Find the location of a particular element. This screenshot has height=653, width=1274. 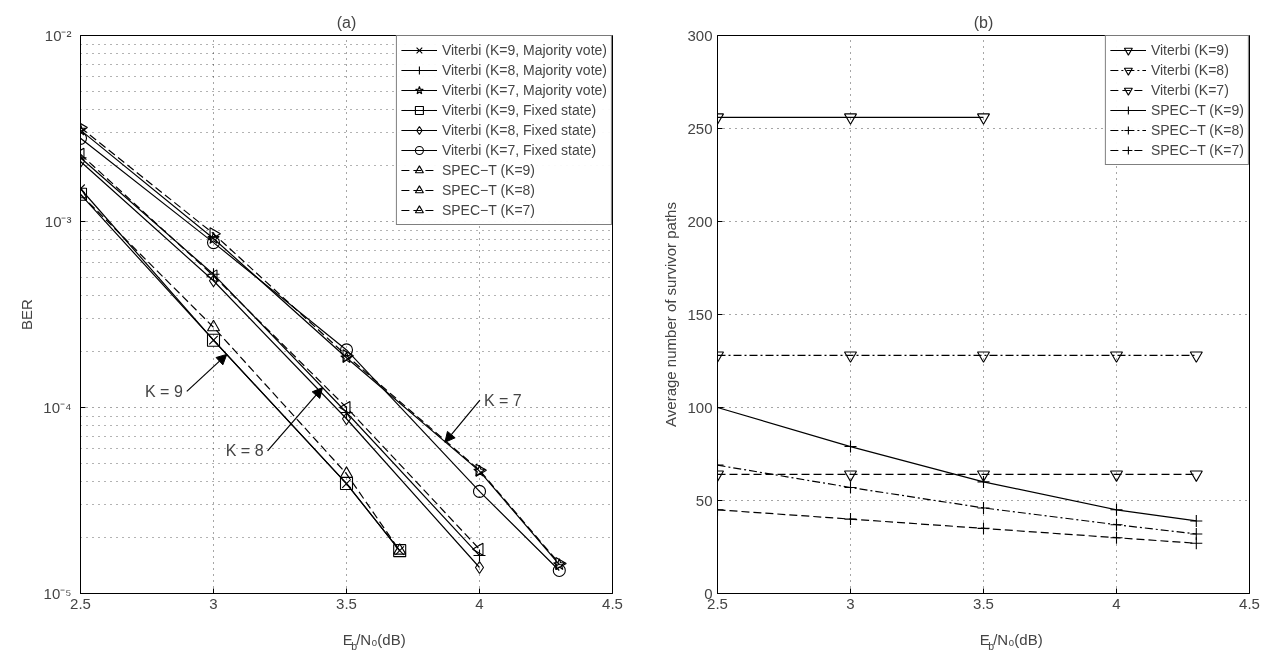

chart-title: (a) is located at coordinates (346, 22).